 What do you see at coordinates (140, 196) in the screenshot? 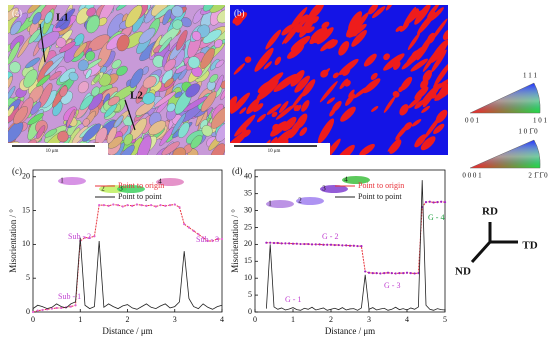
I see `legend-label: Point to point` at bounding box center [140, 196].